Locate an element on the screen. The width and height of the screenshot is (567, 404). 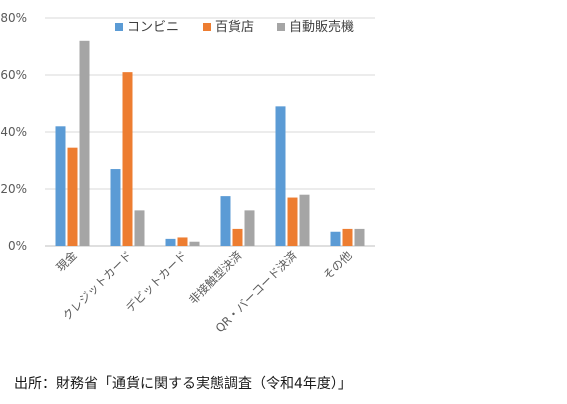
x-tick-label: その他 is located at coordinates (337, 265).